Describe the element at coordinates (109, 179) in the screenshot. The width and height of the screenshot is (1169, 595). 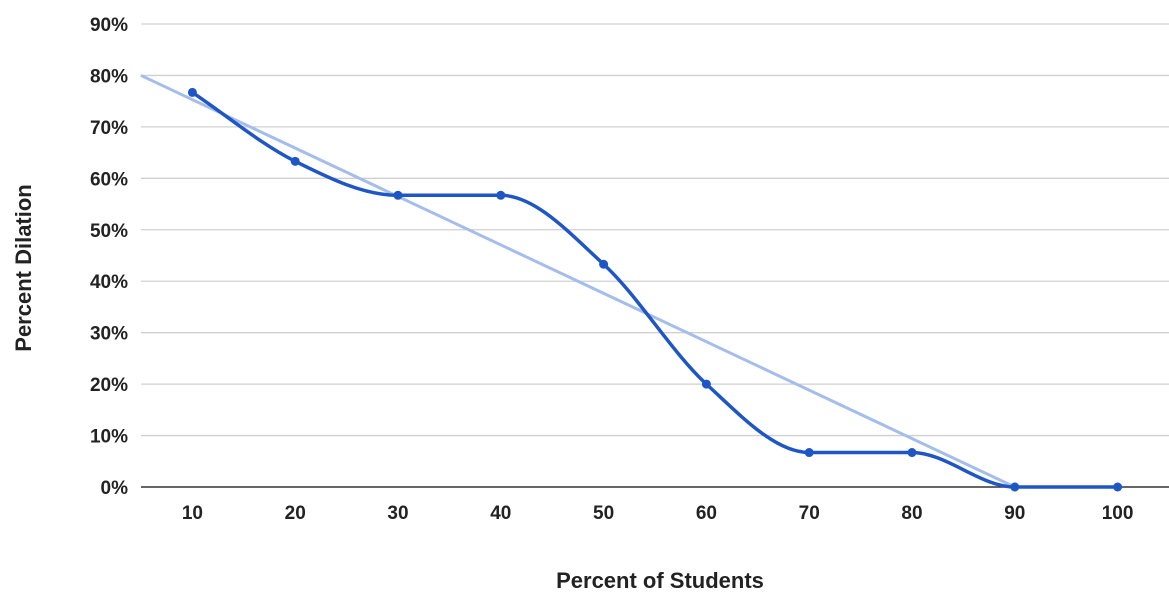
I see `y-tick-label: 60%` at that location.